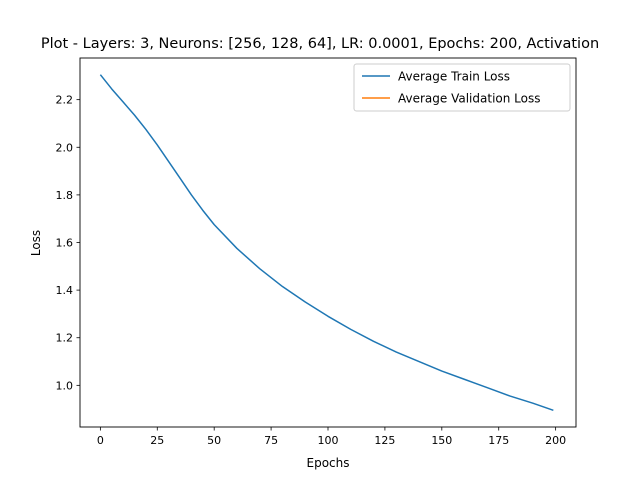 Image resolution: width=640 pixels, height=480 pixels. What do you see at coordinates (271, 440) in the screenshot?
I see `x-tick-label: 75` at bounding box center [271, 440].